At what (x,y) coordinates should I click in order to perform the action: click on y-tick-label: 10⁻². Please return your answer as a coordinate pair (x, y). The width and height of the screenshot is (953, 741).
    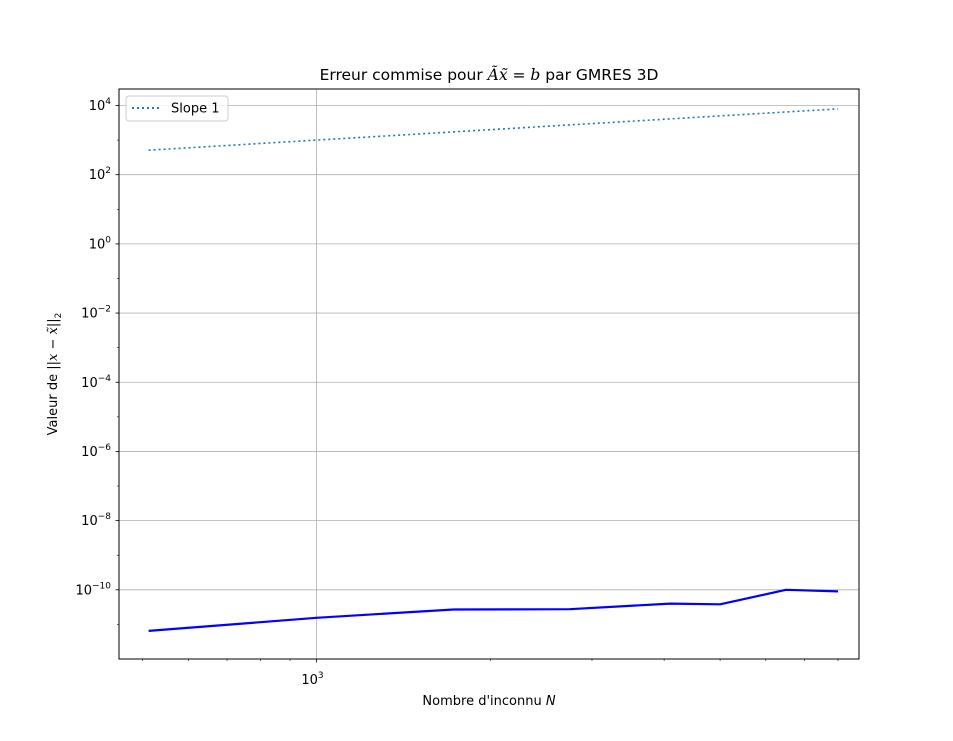
    Looking at the image, I should click on (96, 313).